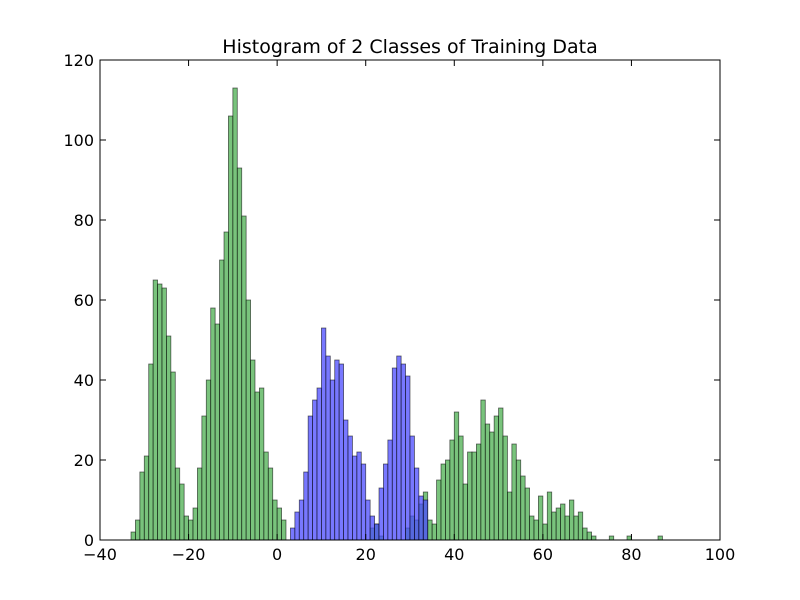 The image size is (800, 600). I want to click on x-tick-label: −20, so click(189, 554).